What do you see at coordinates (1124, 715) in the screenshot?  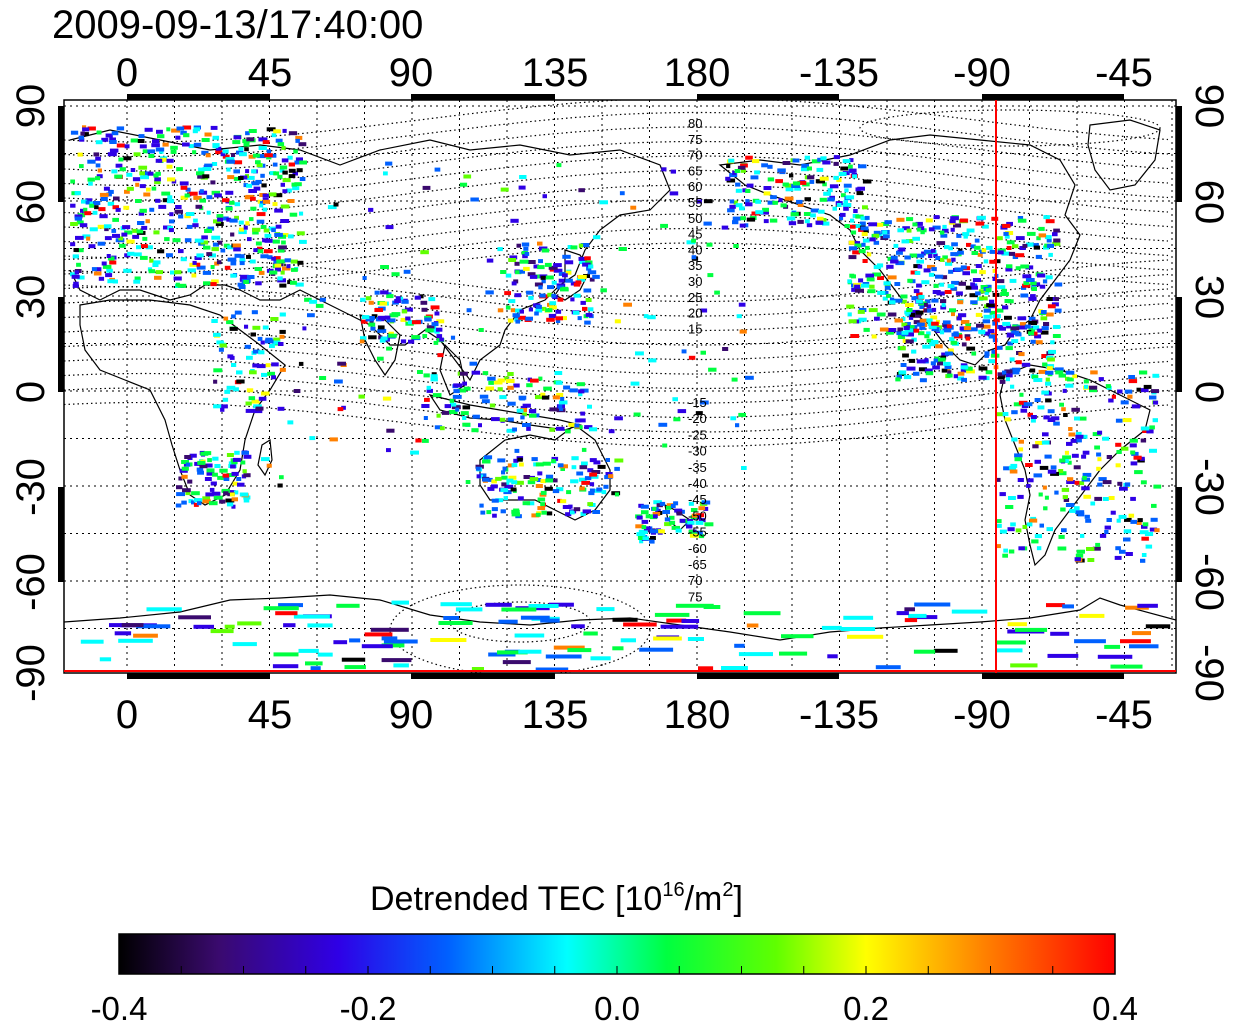 I see `lon-tick-label-bottom: -45` at bounding box center [1124, 715].